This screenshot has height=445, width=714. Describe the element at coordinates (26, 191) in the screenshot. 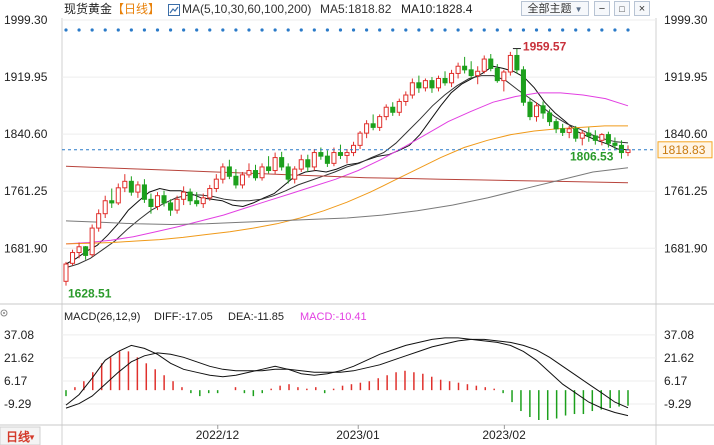

I see `price-tick-left-3: 1761.25` at that location.